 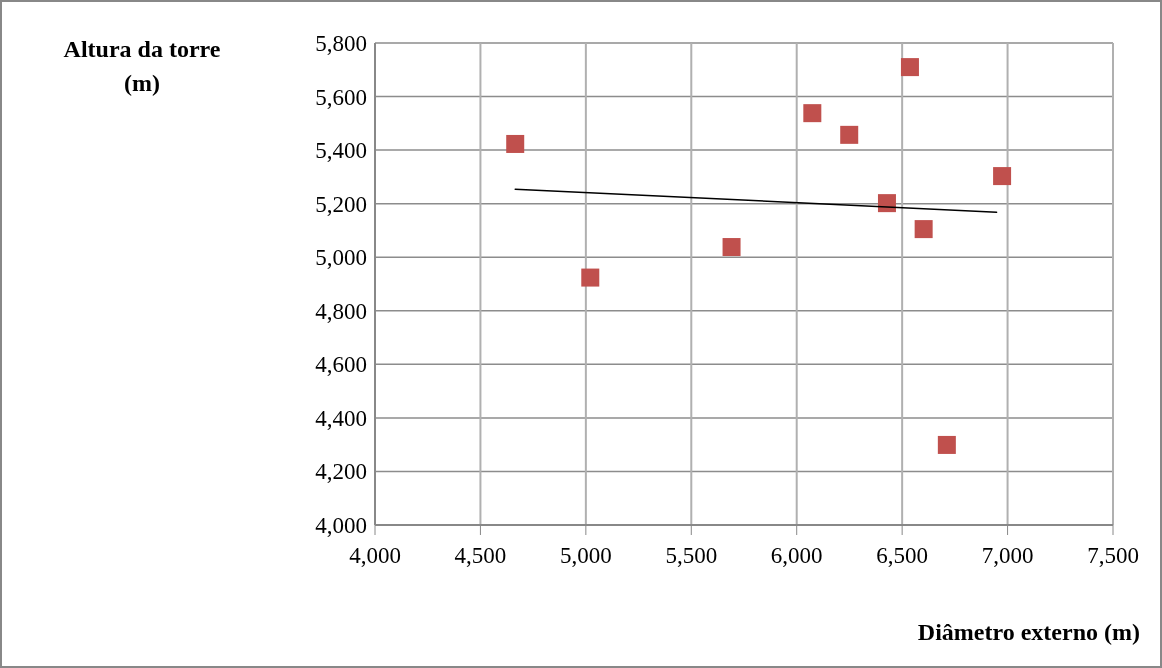 What do you see at coordinates (375, 555) in the screenshot?
I see `x-tick-label: 4,000` at bounding box center [375, 555].